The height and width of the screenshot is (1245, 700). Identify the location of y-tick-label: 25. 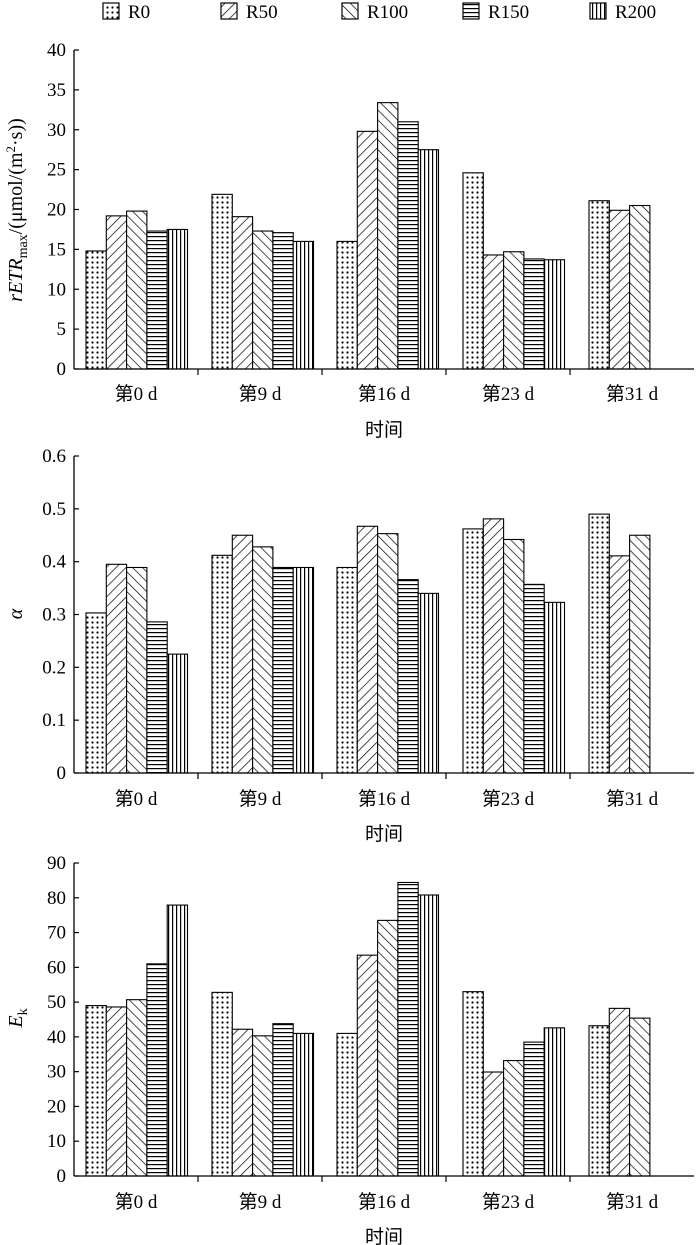
(56, 170).